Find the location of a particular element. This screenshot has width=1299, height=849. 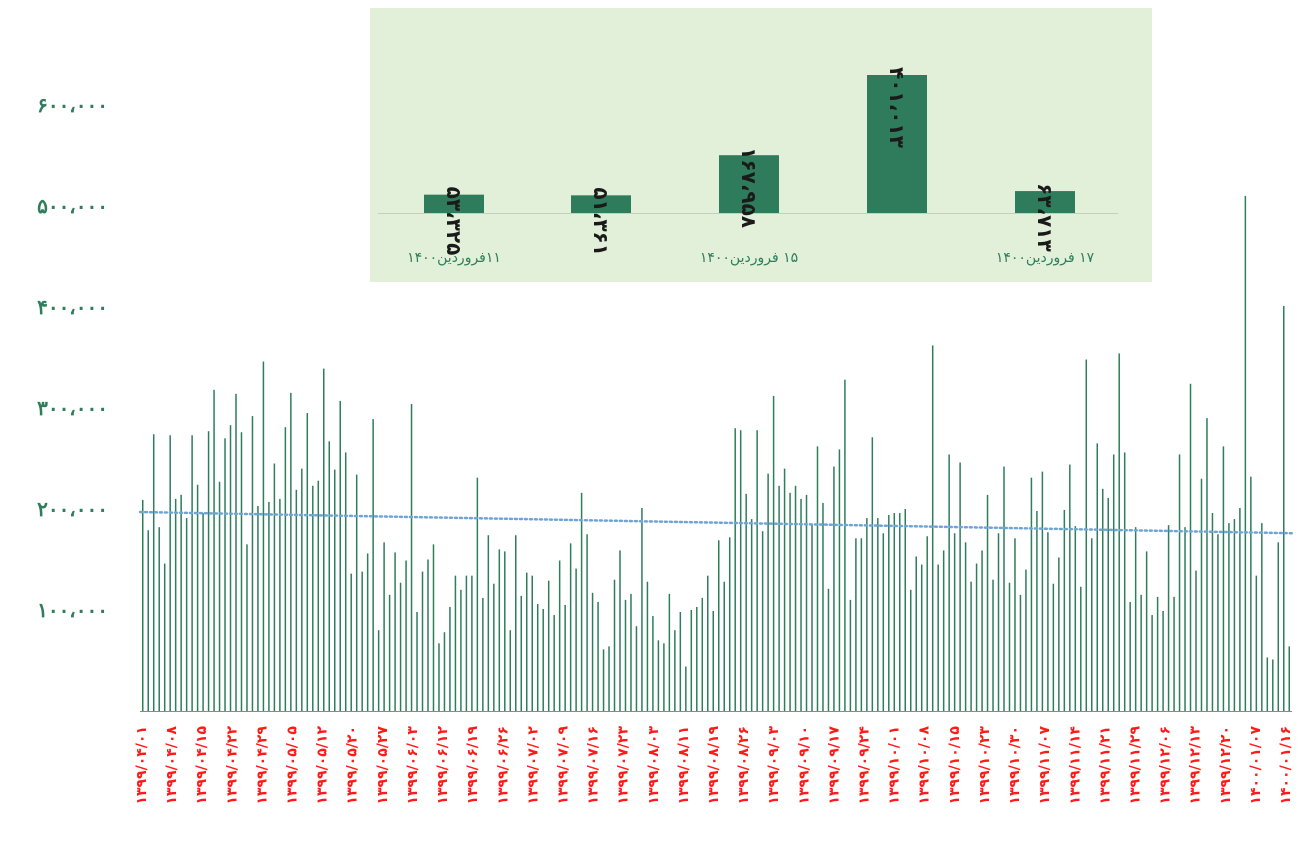

x-tick-label: ۱۳۹۹/۱۰/۲۳ is located at coordinates (985, 765).